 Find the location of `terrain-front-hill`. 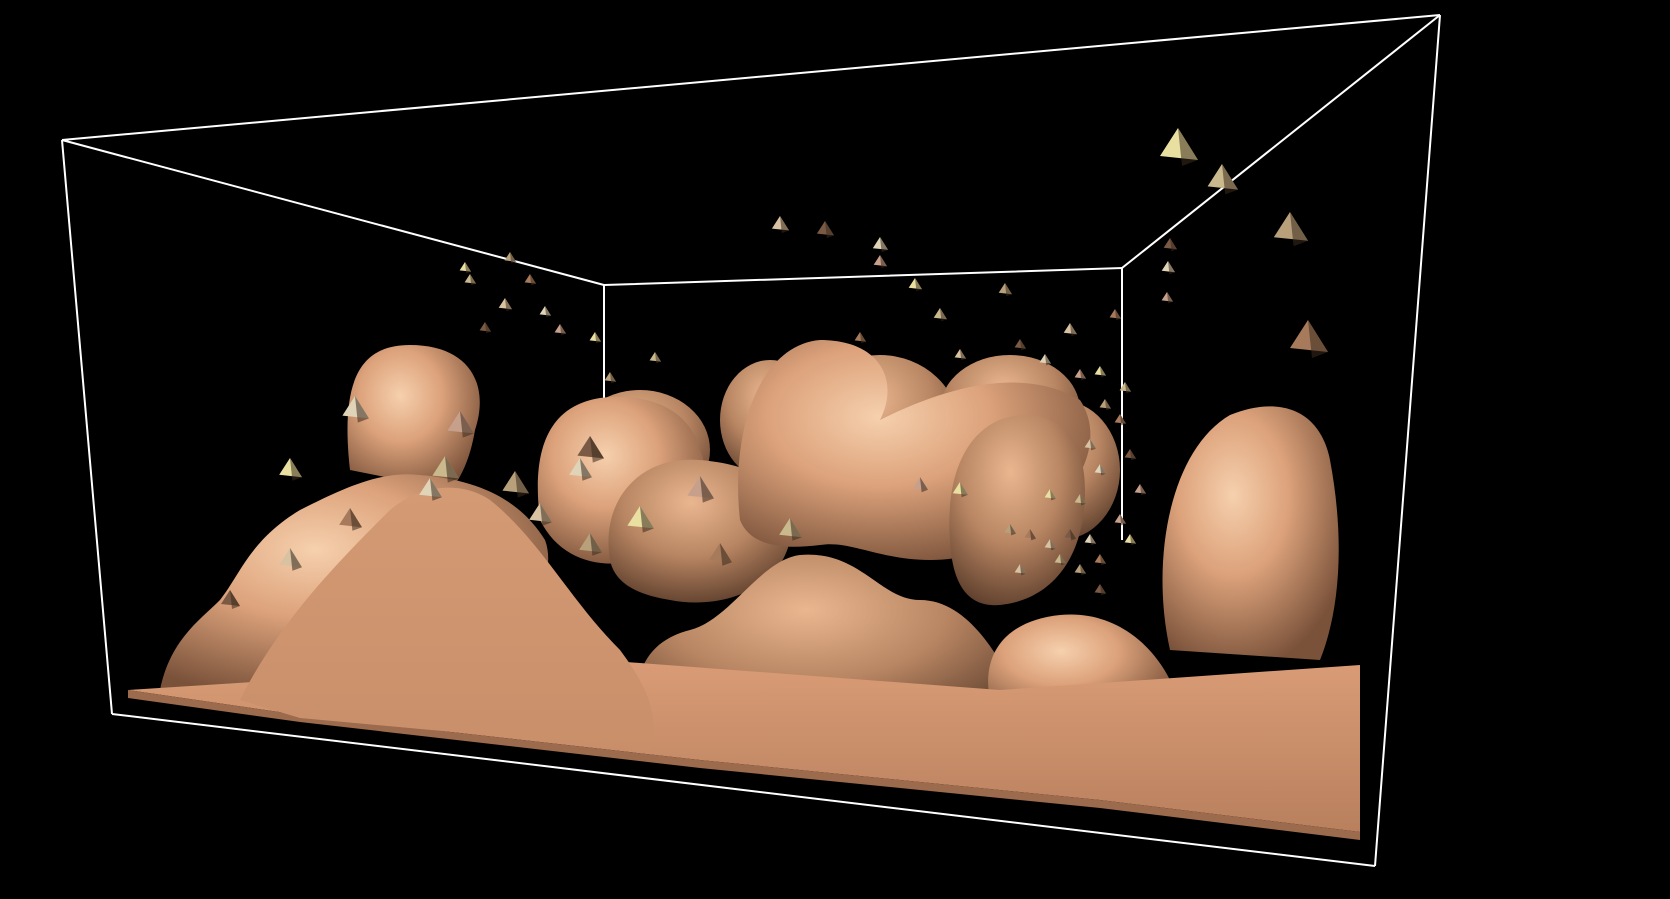

terrain-front-hill is located at coordinates (447, 618).